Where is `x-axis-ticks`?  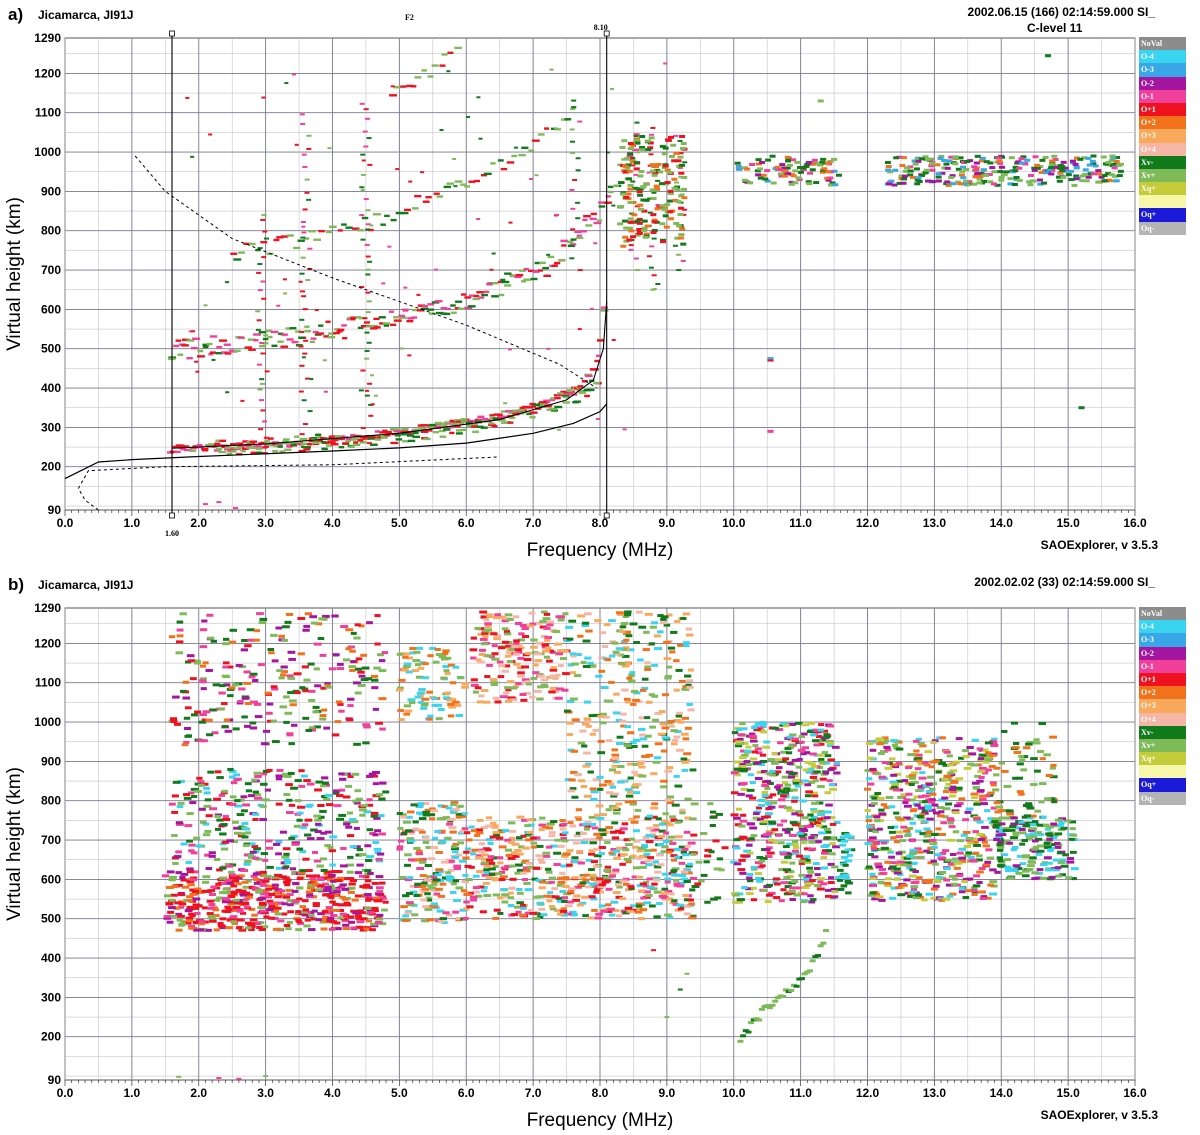 x-axis-ticks is located at coordinates (600, 513).